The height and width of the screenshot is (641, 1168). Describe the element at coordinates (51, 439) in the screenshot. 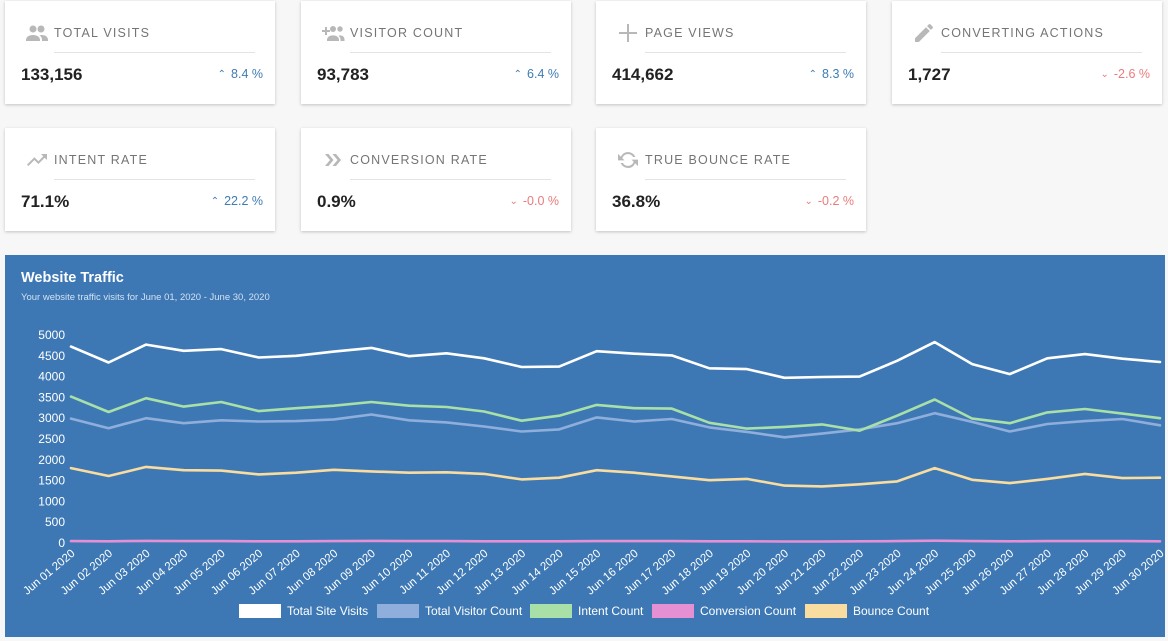

I see `y-tick-label: 2500` at that location.